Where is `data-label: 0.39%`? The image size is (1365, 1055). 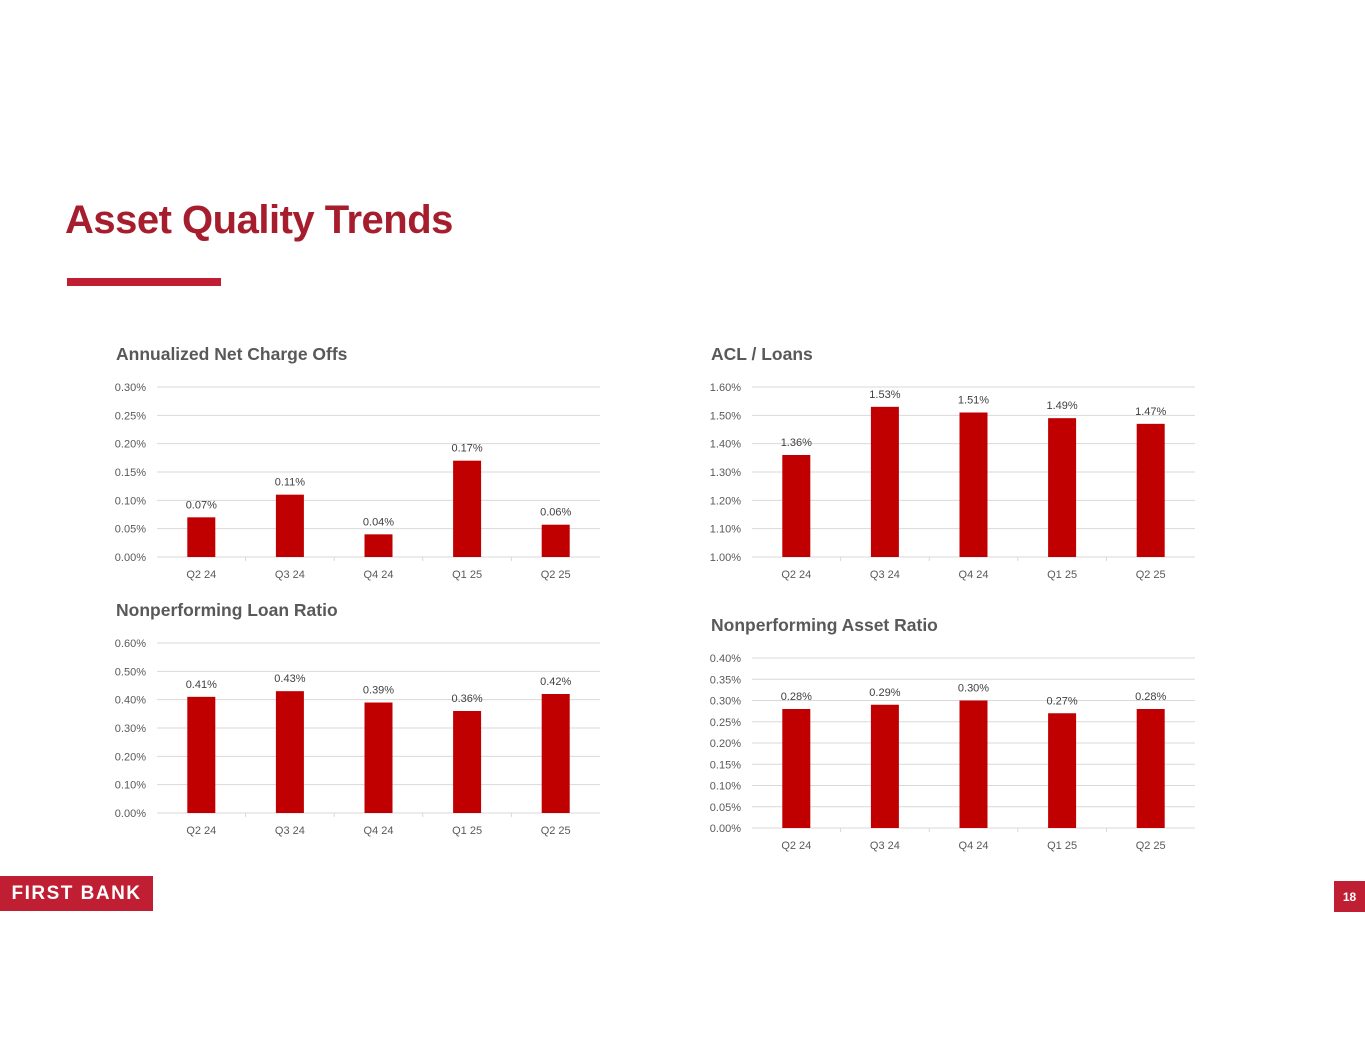
data-label: 0.39% is located at coordinates (378, 691).